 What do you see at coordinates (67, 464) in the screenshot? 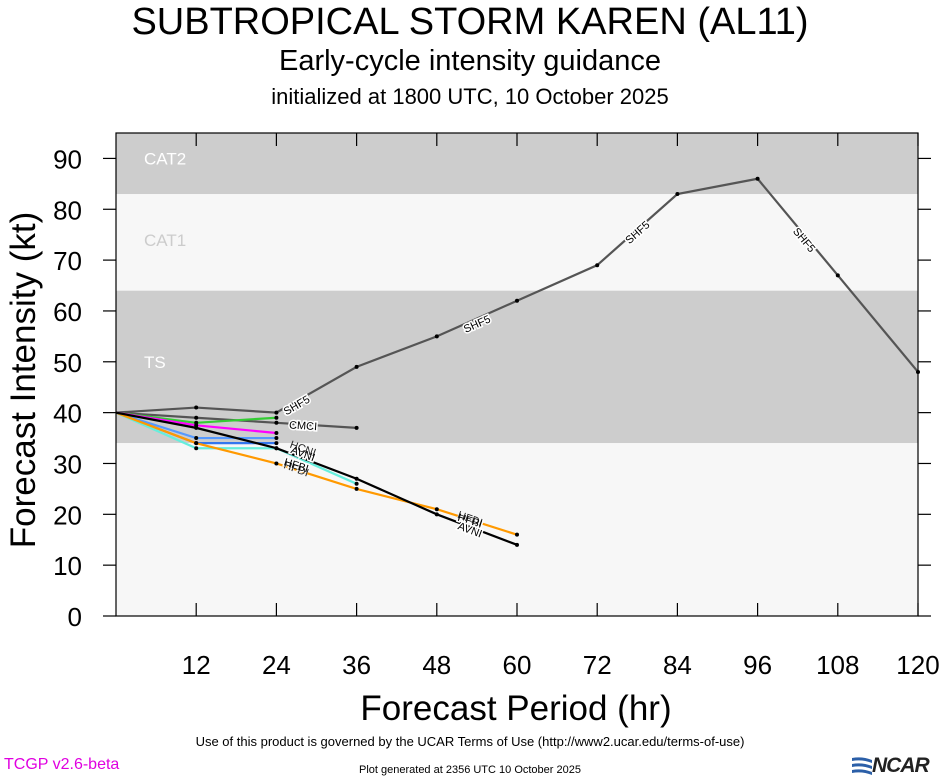
I see `y-tick-label: 30` at bounding box center [67, 464].